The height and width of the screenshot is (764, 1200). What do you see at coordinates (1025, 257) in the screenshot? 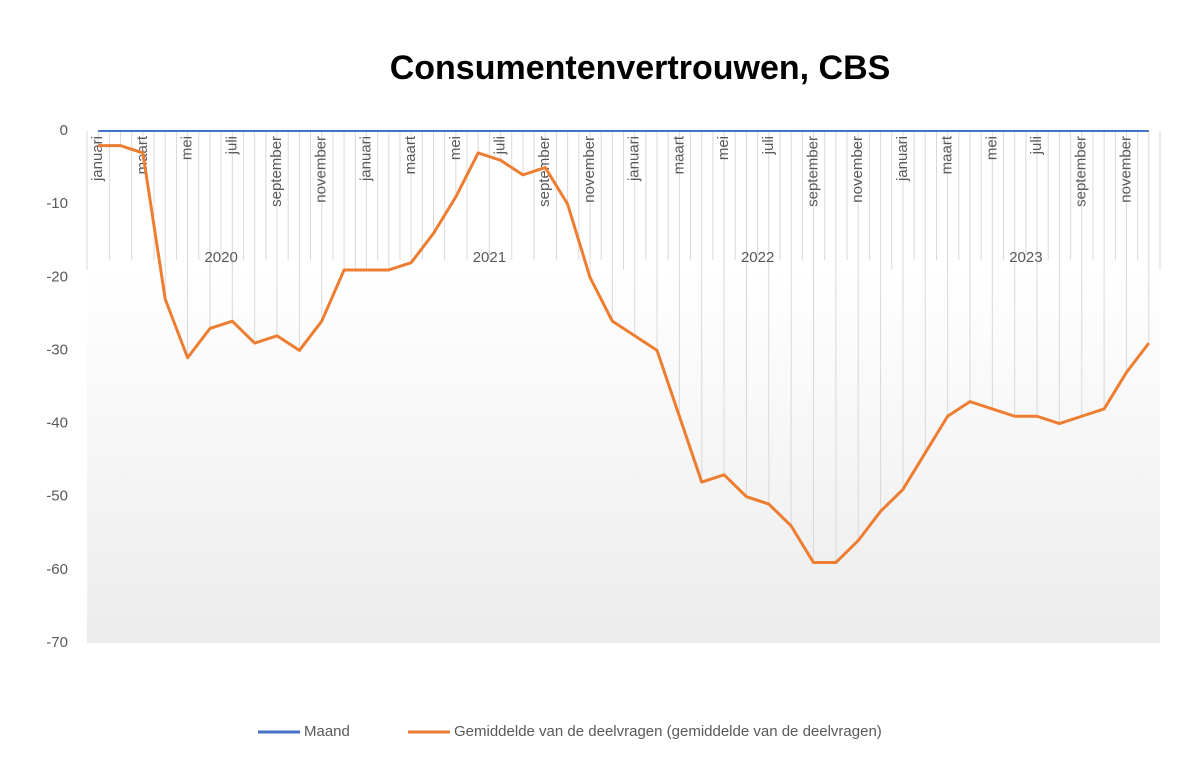
I see `group-label: 2023` at bounding box center [1025, 257].